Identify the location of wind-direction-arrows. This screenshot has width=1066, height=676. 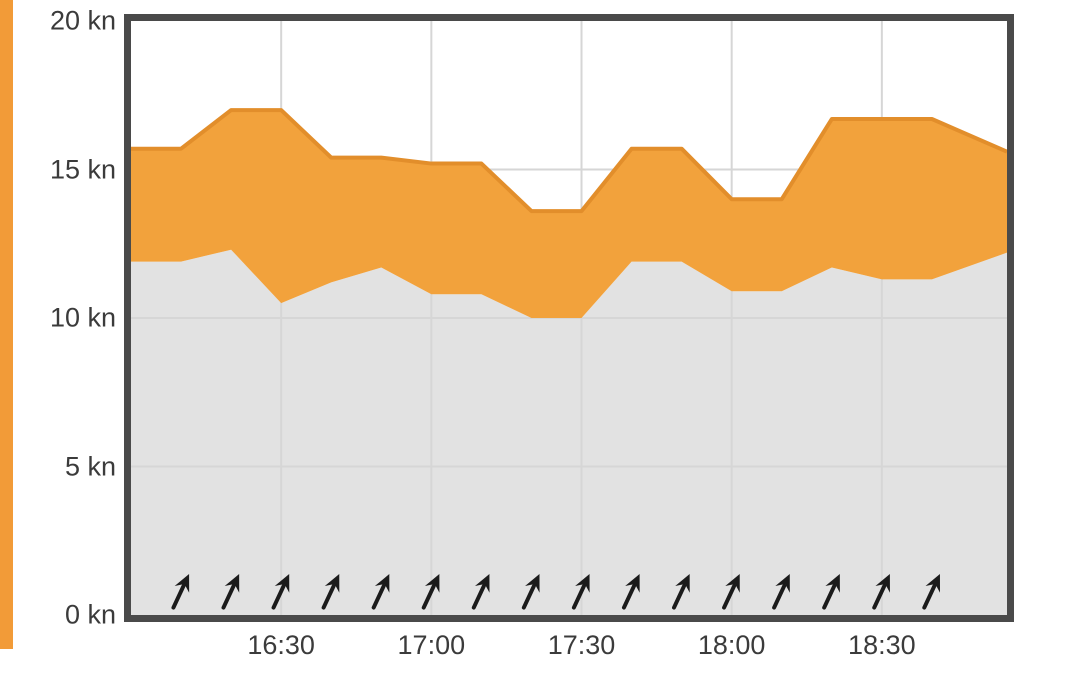
(556, 592).